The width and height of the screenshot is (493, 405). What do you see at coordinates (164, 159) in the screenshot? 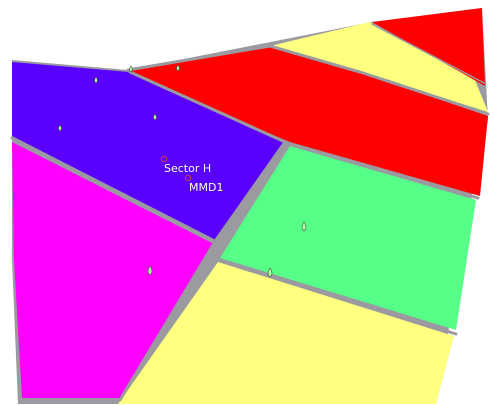
I see `sector-point-icon` at bounding box center [164, 159].